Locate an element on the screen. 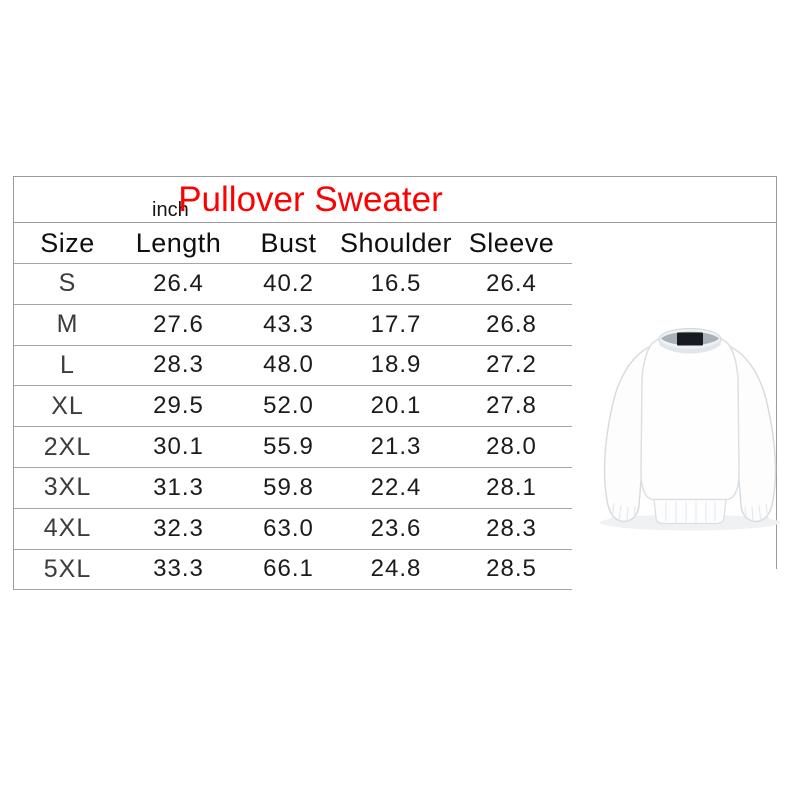  table-row-xl: XL 29.5 52.0 20.1 27.8 is located at coordinates (293, 407).